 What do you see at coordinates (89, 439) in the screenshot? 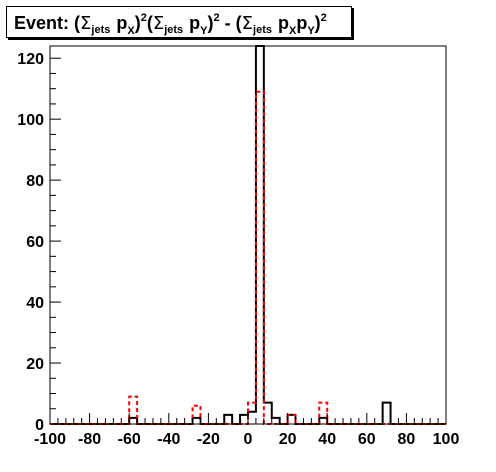
I see `x-tick-label: -80` at bounding box center [89, 439].